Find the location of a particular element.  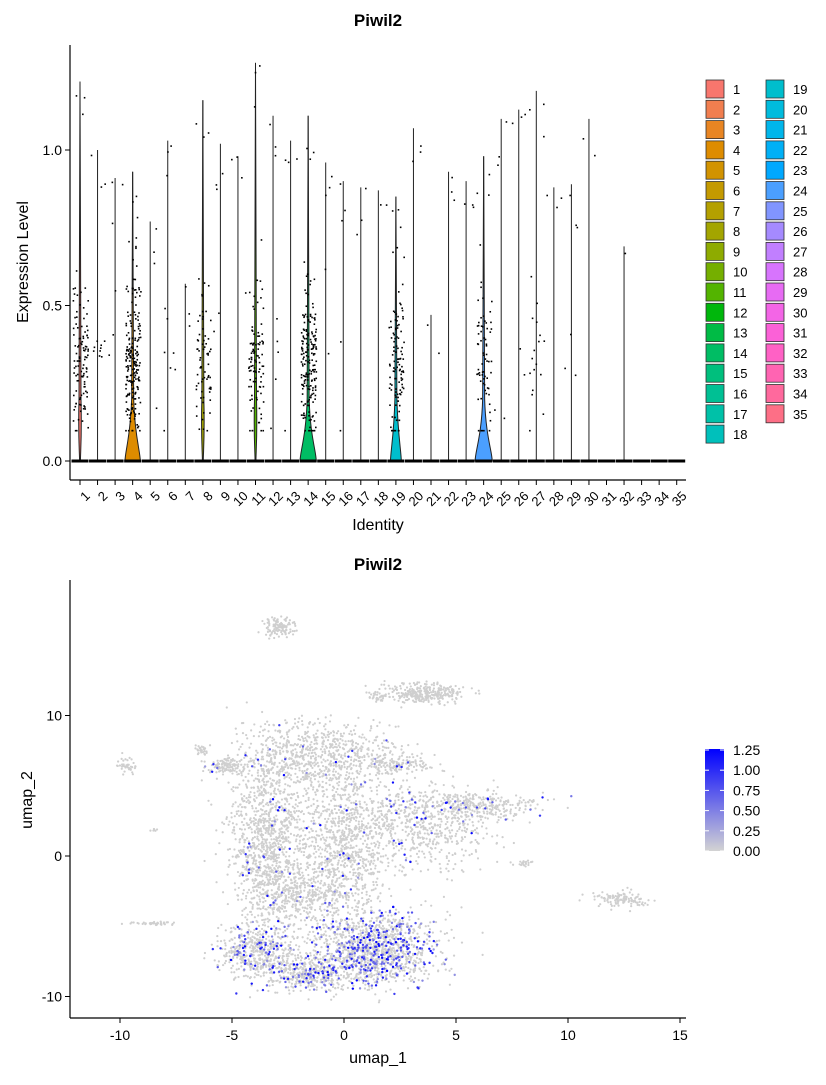

legend-label-21: 21 is located at coordinates (800, 130).